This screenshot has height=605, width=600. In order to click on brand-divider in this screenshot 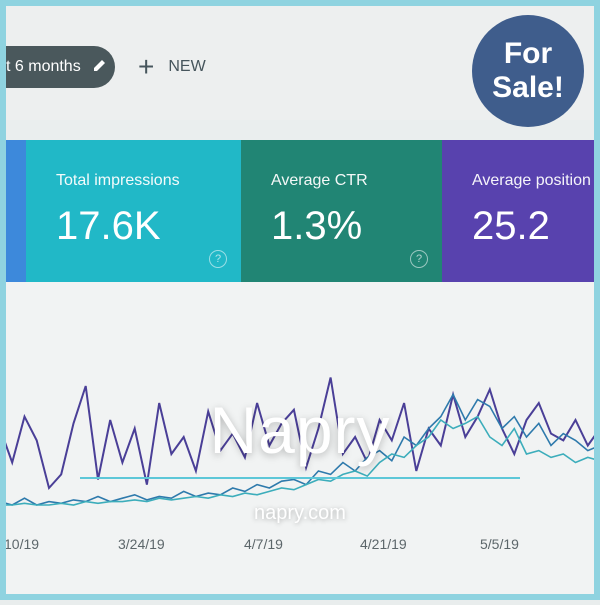, I will do `click(300, 478)`.